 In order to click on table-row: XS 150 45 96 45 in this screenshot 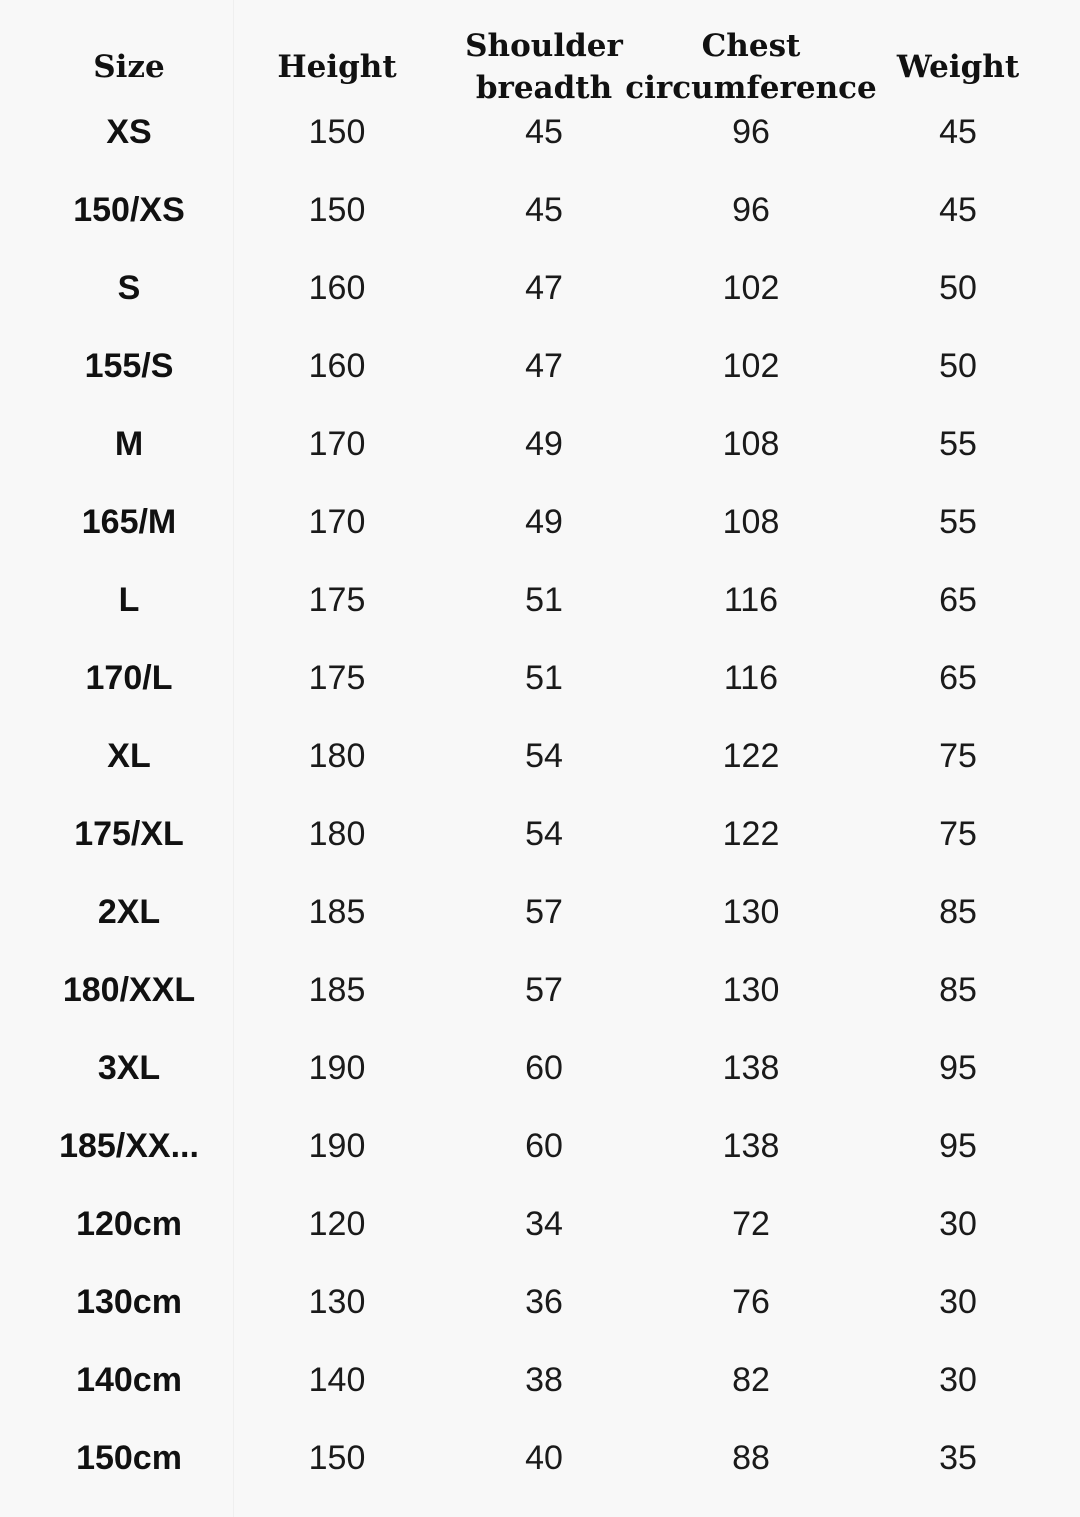, I will do `click(540, 132)`.